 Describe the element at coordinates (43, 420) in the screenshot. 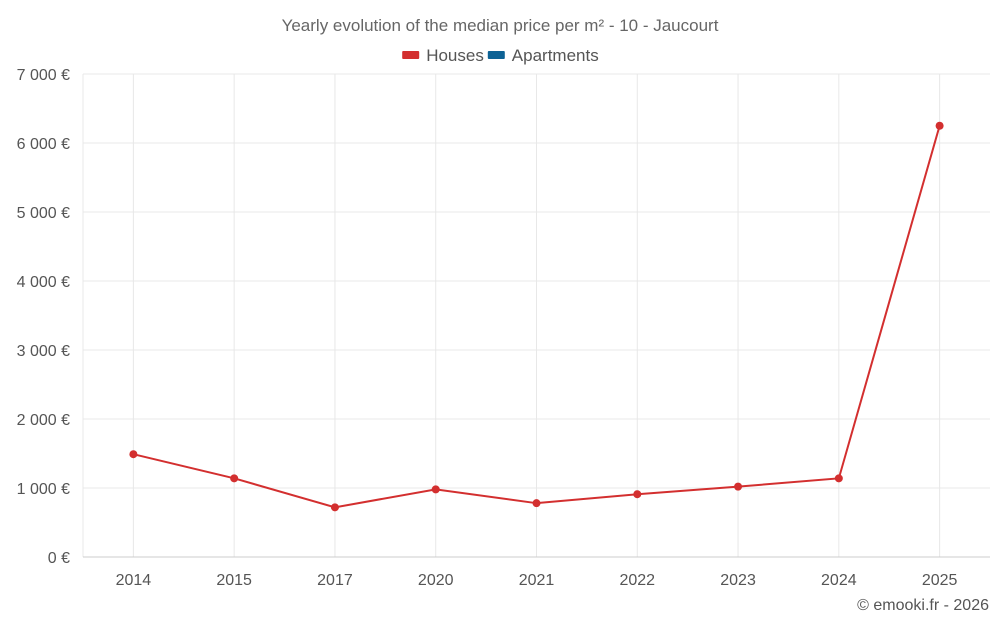

I see `y-tick-label: 2 000 €` at that location.